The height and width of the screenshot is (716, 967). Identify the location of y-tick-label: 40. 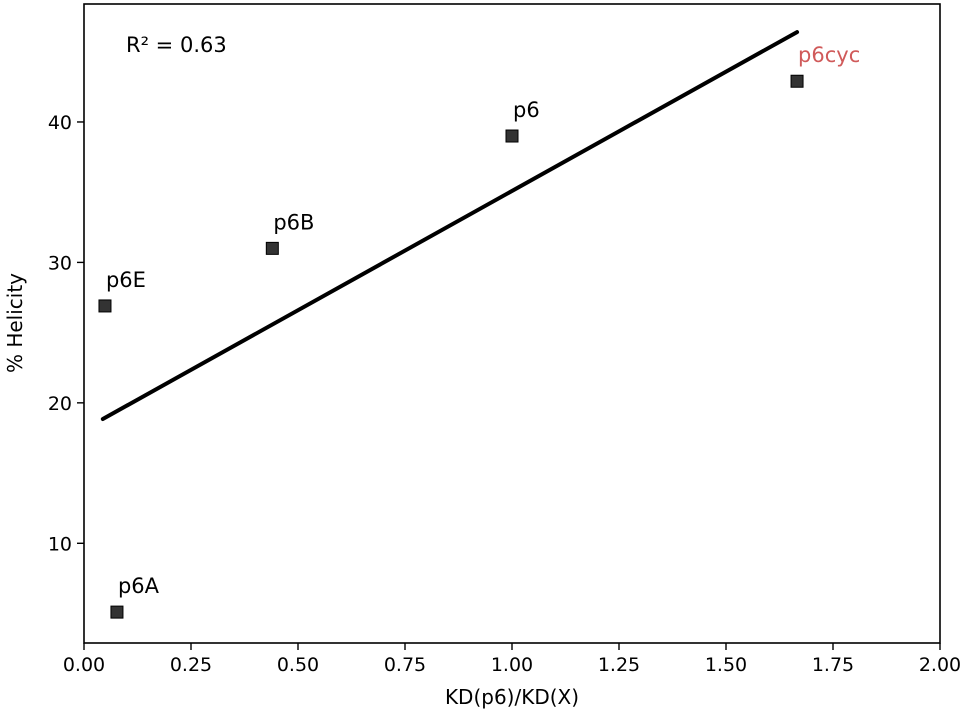
(60, 123).